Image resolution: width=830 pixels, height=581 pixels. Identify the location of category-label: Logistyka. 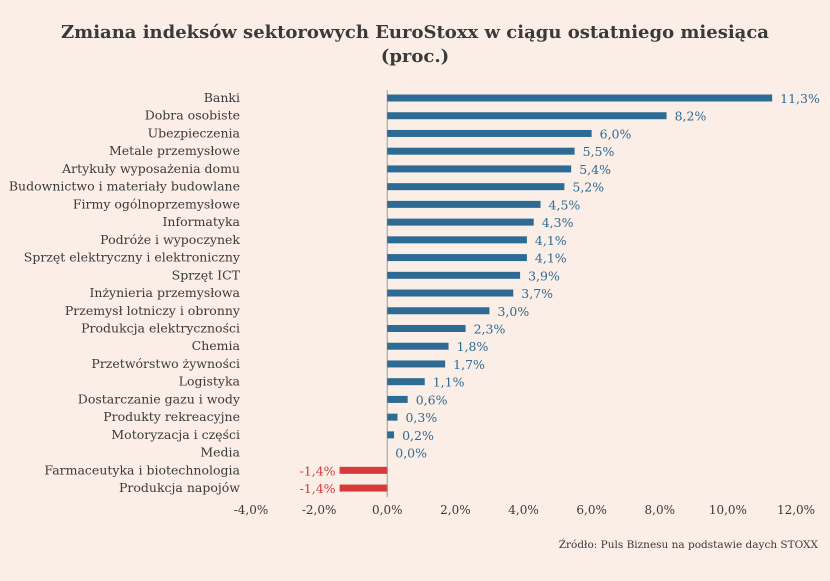
(210, 381).